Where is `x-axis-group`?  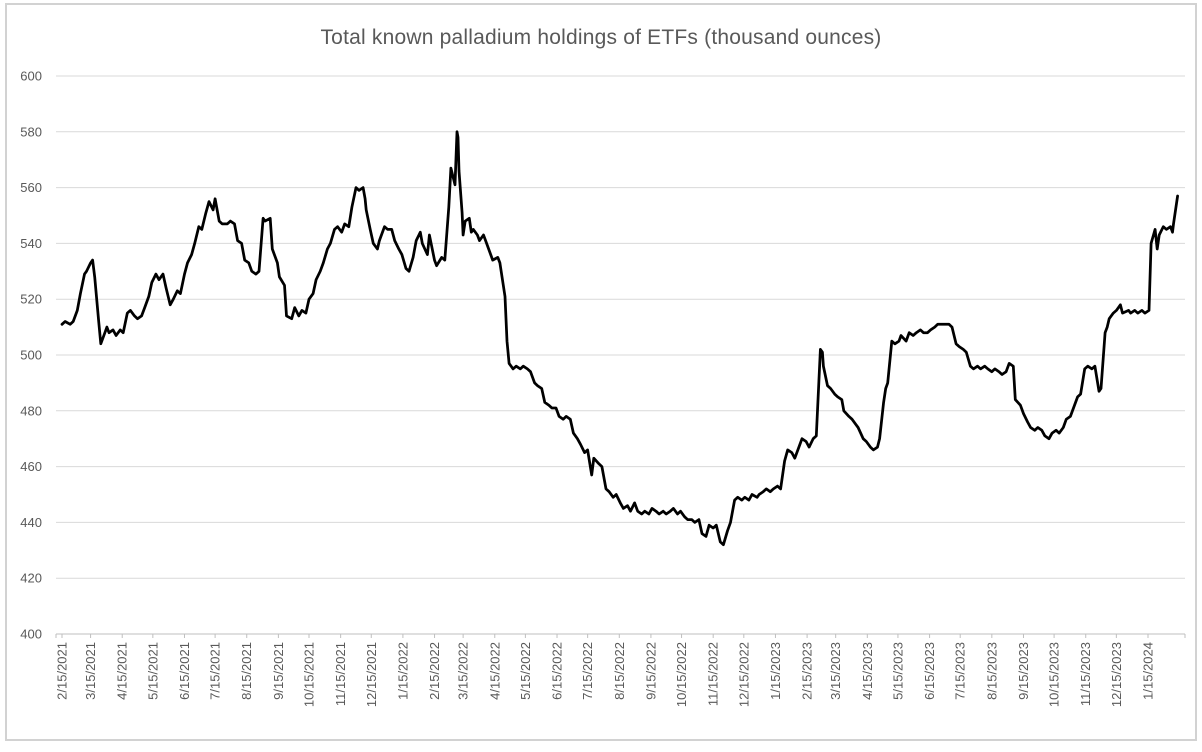 x-axis-group is located at coordinates (620, 635).